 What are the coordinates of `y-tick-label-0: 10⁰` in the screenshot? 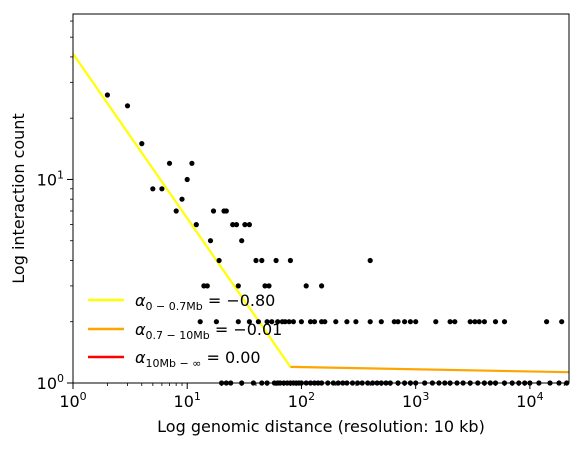 It's located at (50, 382).